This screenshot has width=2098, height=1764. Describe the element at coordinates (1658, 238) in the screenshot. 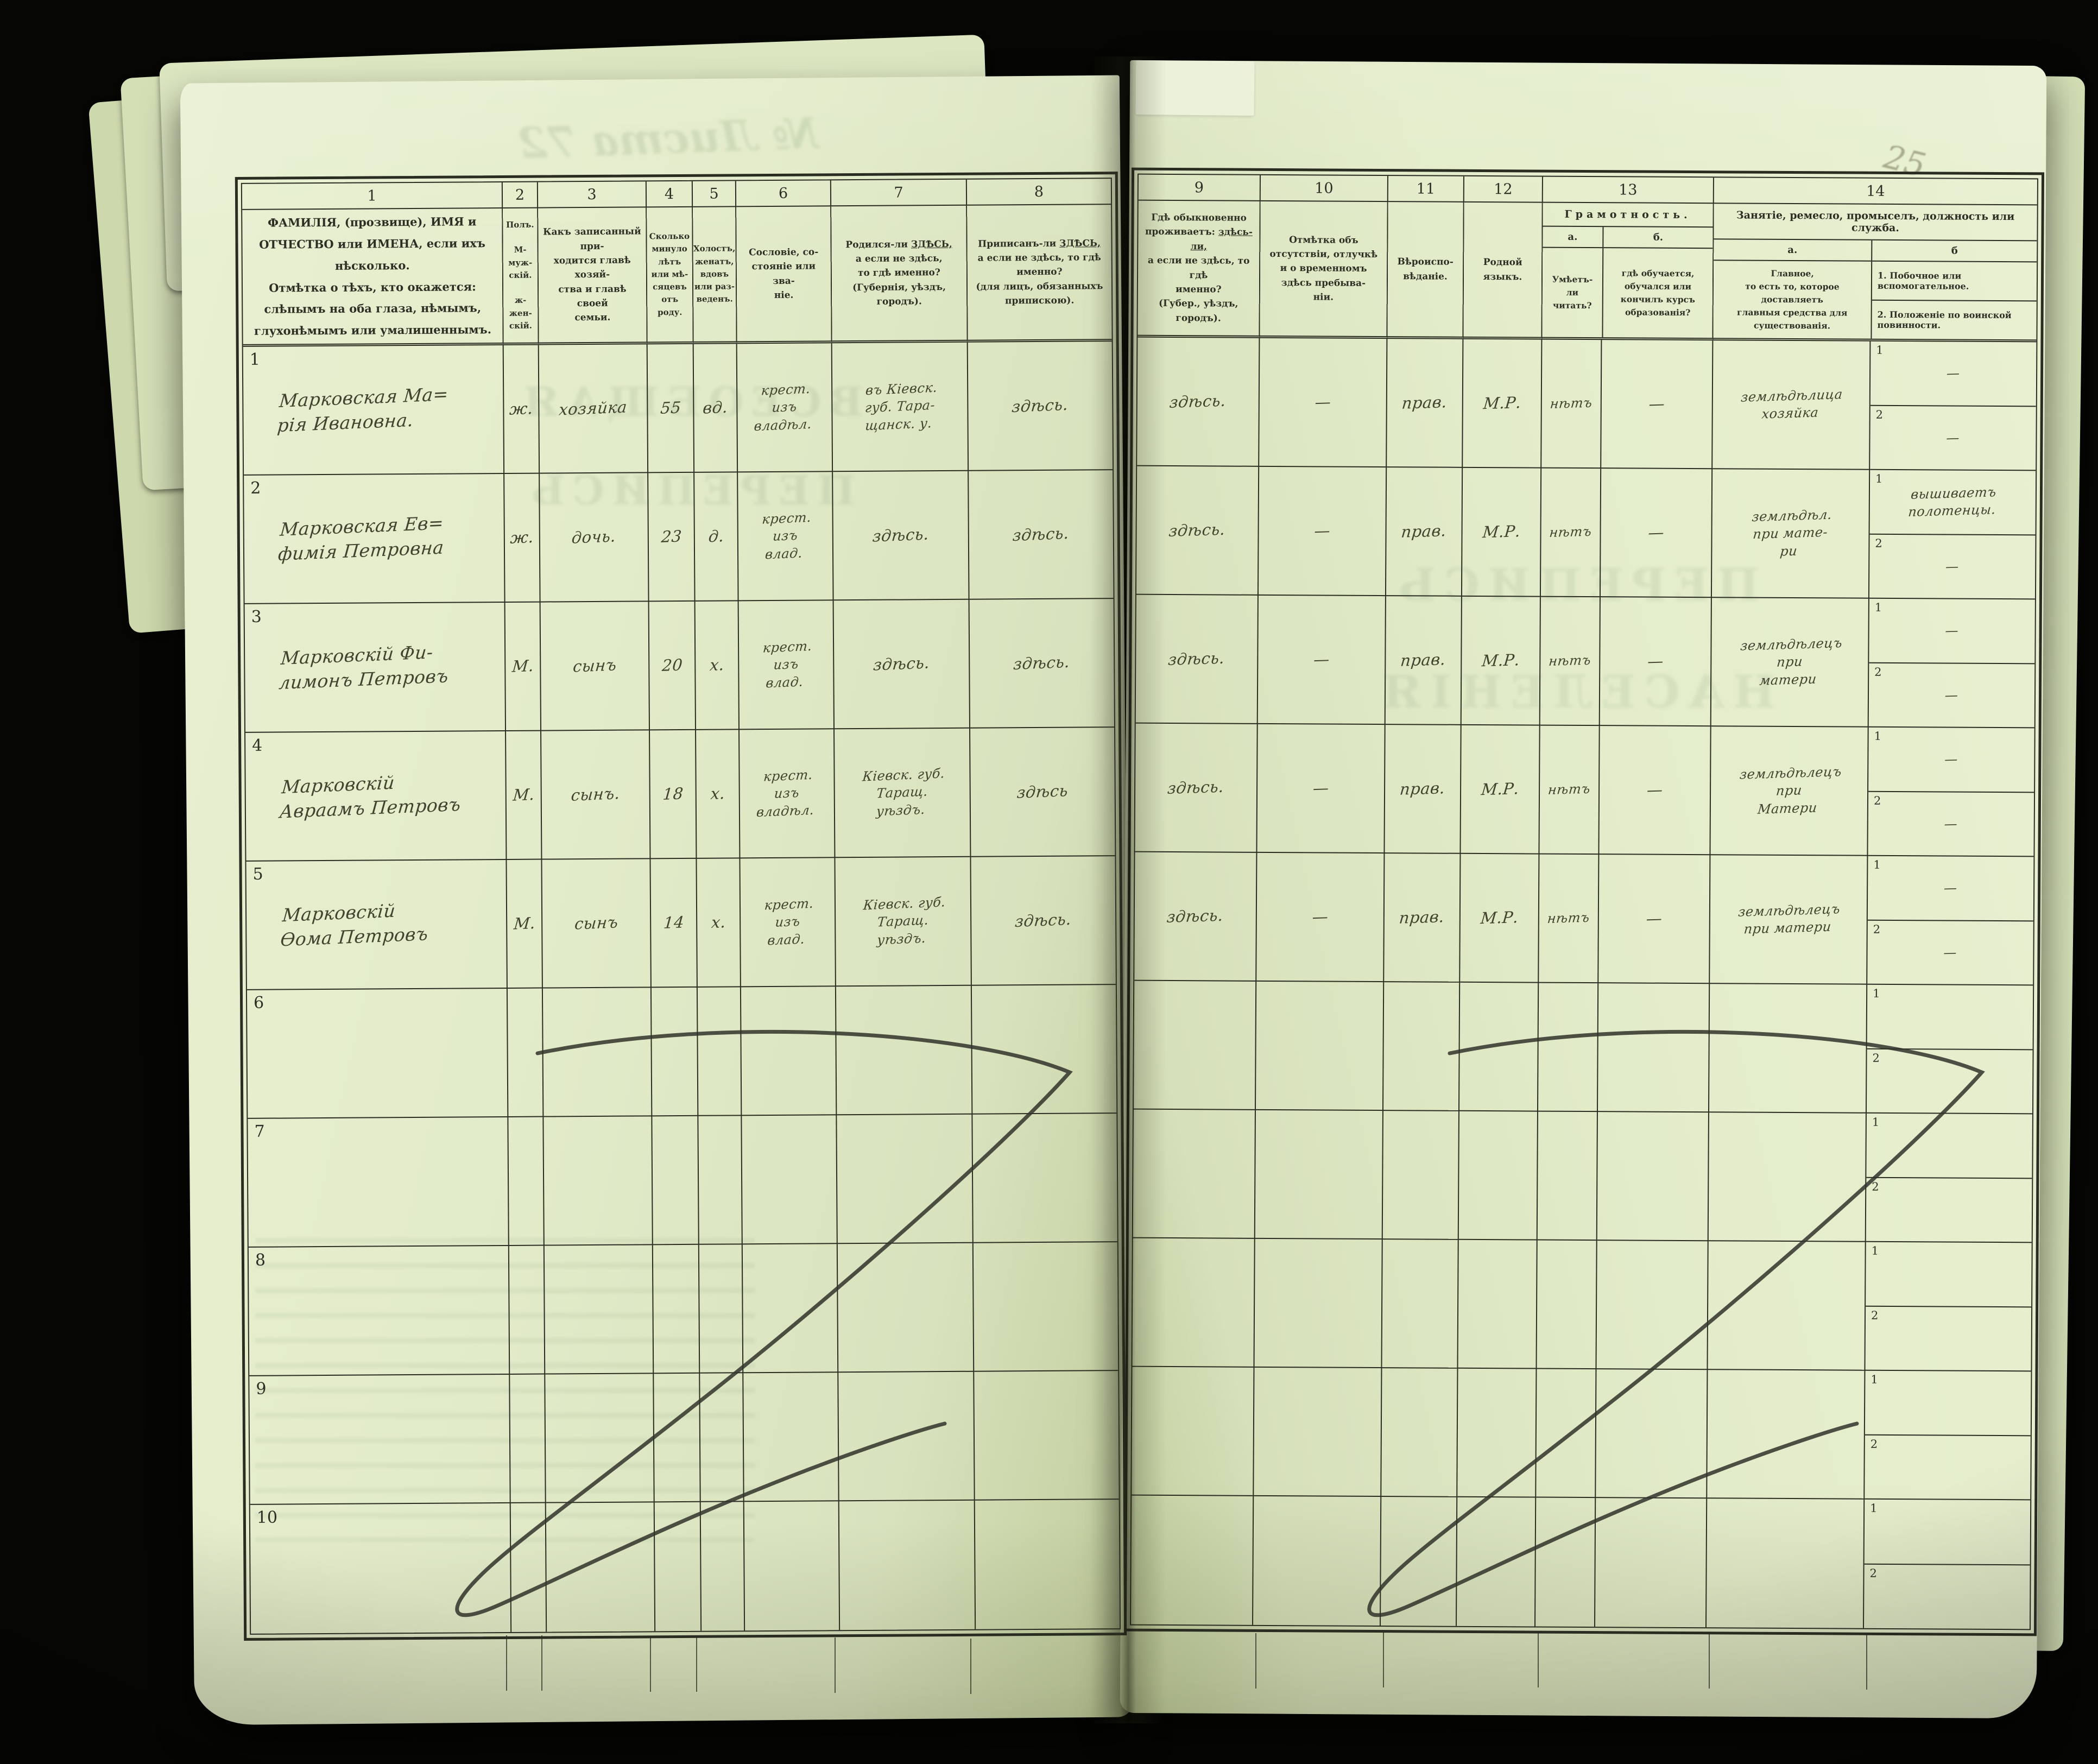

I see `literacy-b-label: б.` at that location.